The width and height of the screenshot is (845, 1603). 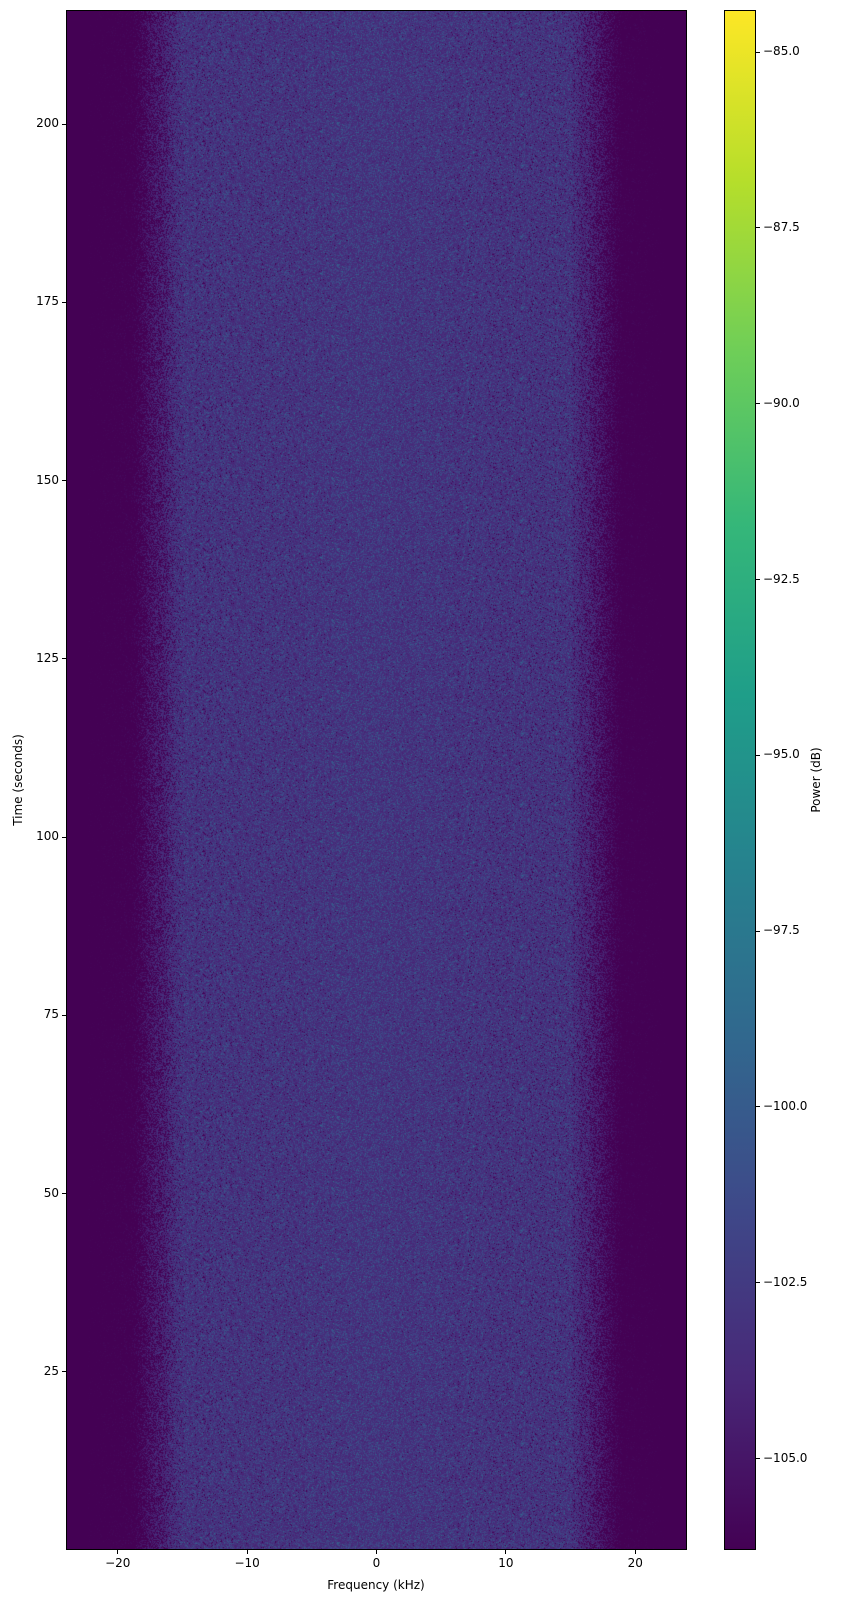 I want to click on x-tick-label: 10, so click(x=506, y=1563).